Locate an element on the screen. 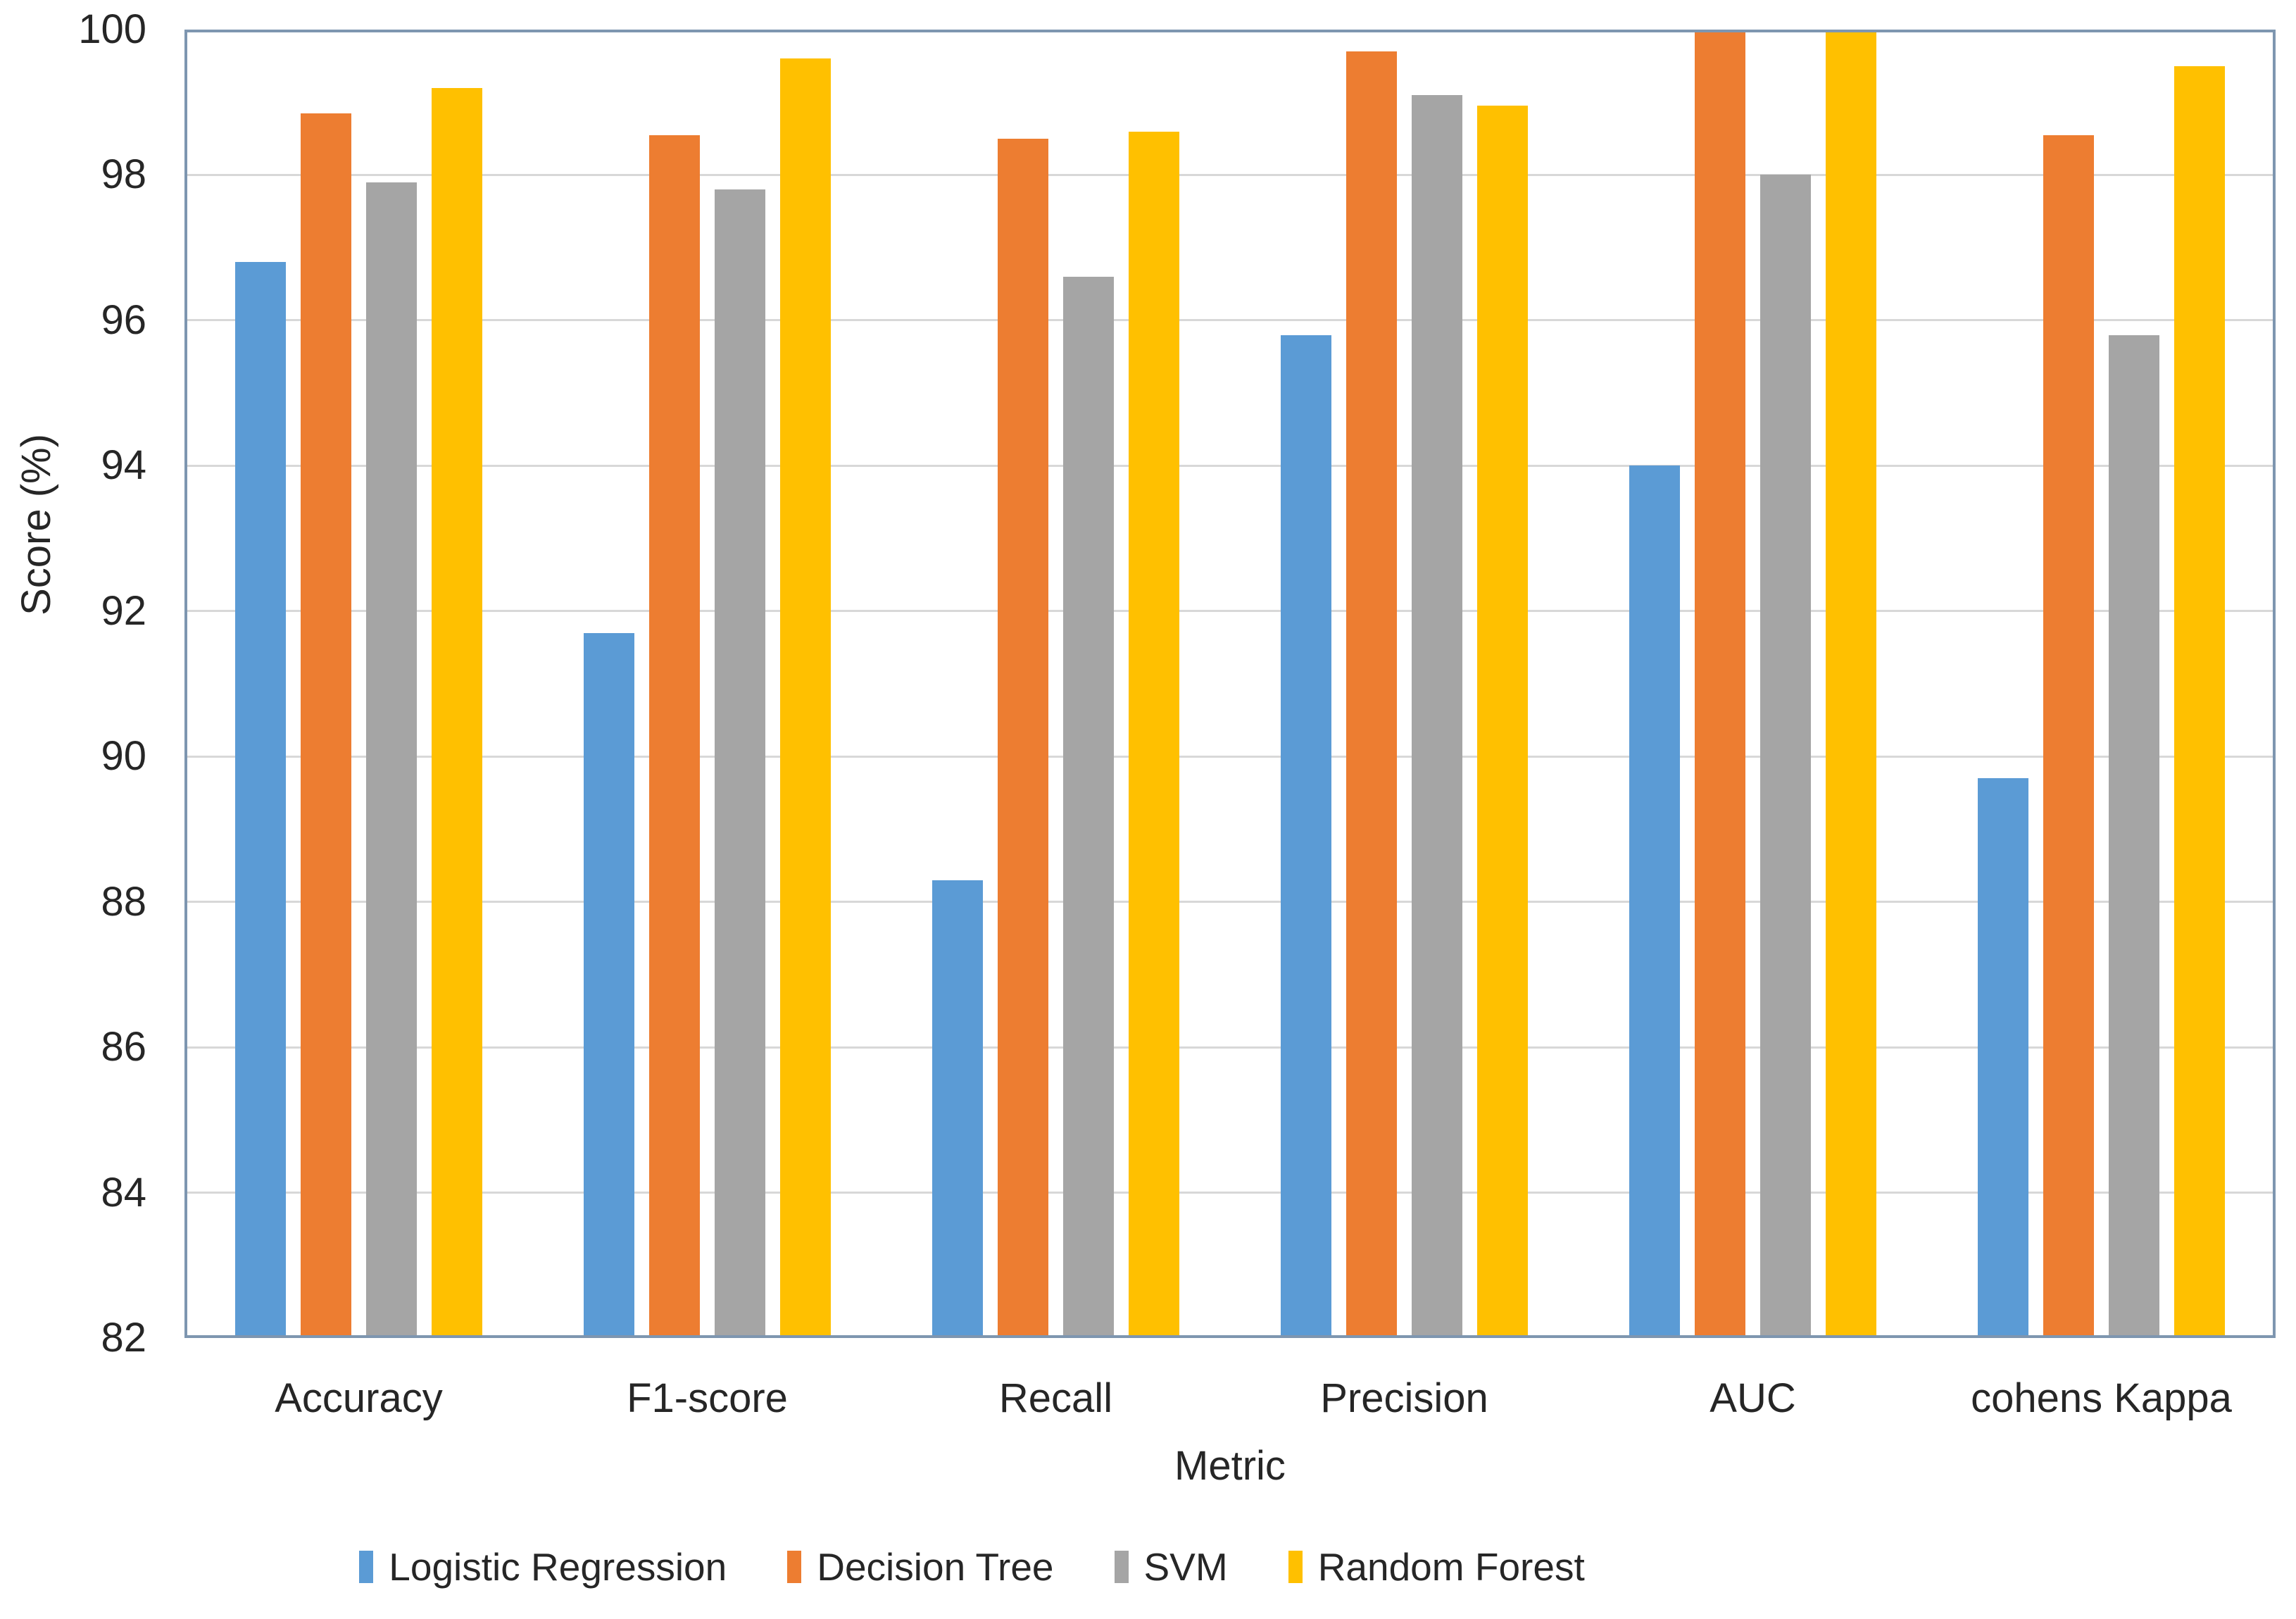  y-tick-label: 86 is located at coordinates (123, 1047).